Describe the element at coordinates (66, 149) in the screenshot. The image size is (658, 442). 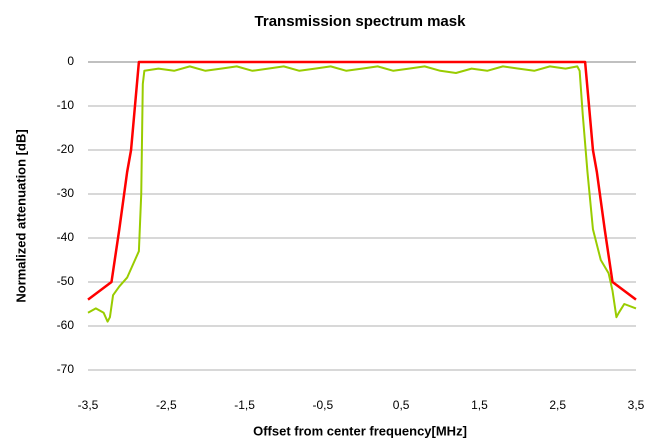
I see `y-tick-label: -20` at that location.